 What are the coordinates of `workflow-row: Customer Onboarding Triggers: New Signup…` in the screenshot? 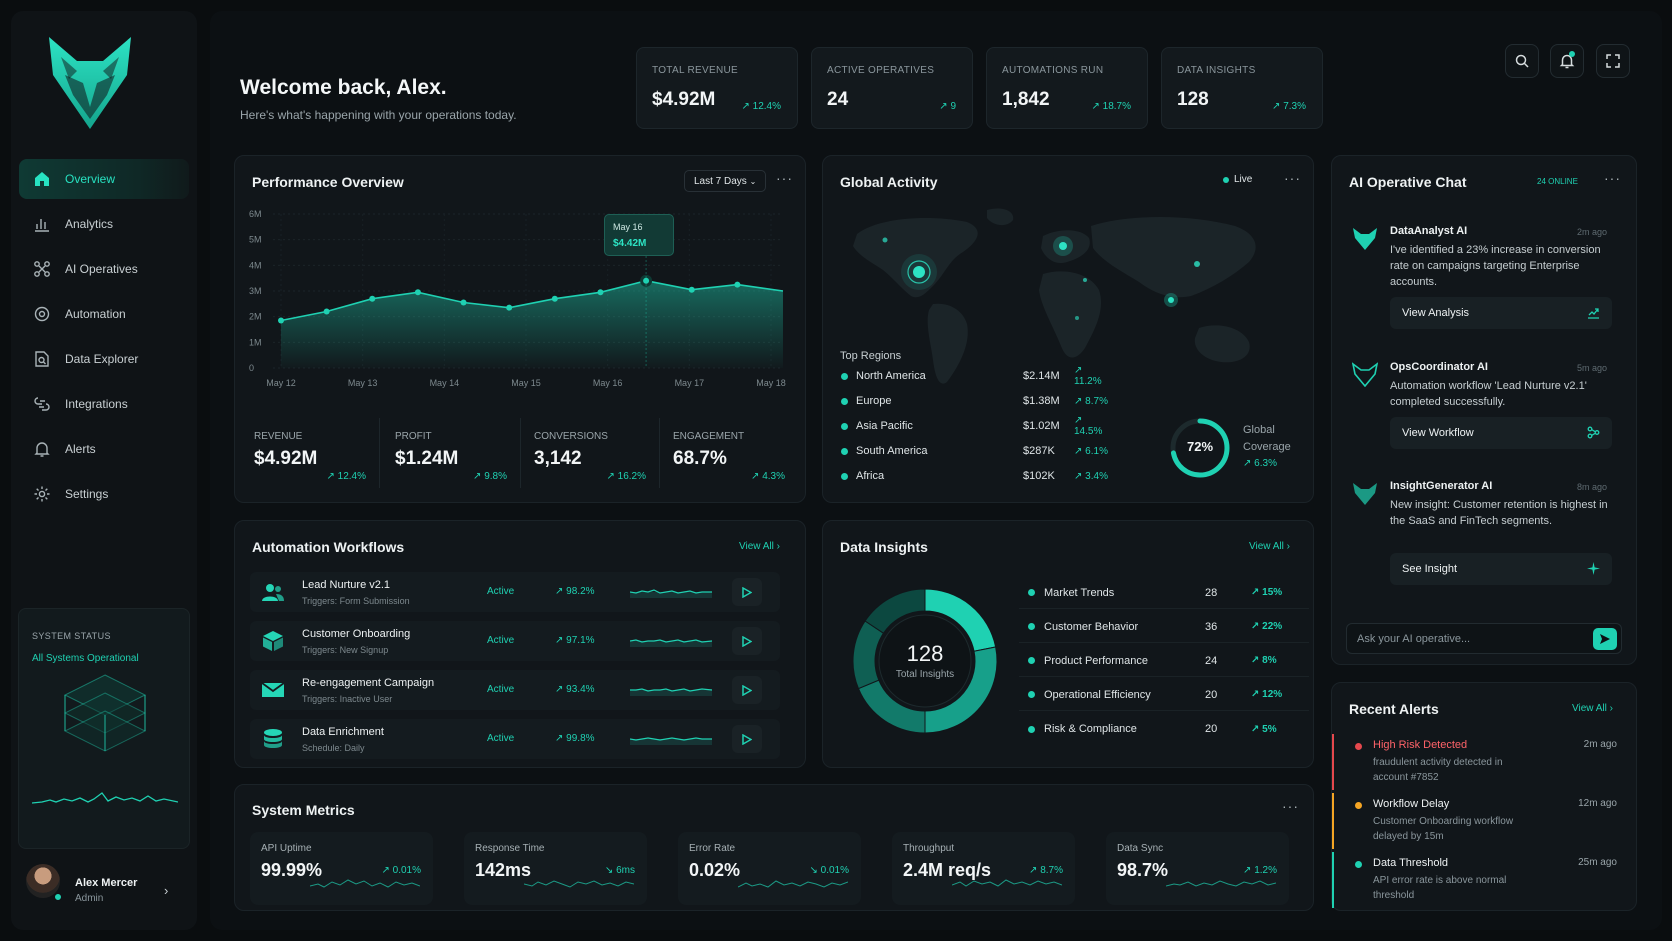 It's located at (515, 641).